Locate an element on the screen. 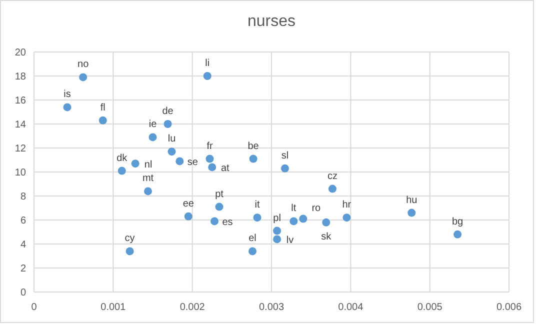 The image size is (541, 330). annotation: fr is located at coordinates (210, 146).